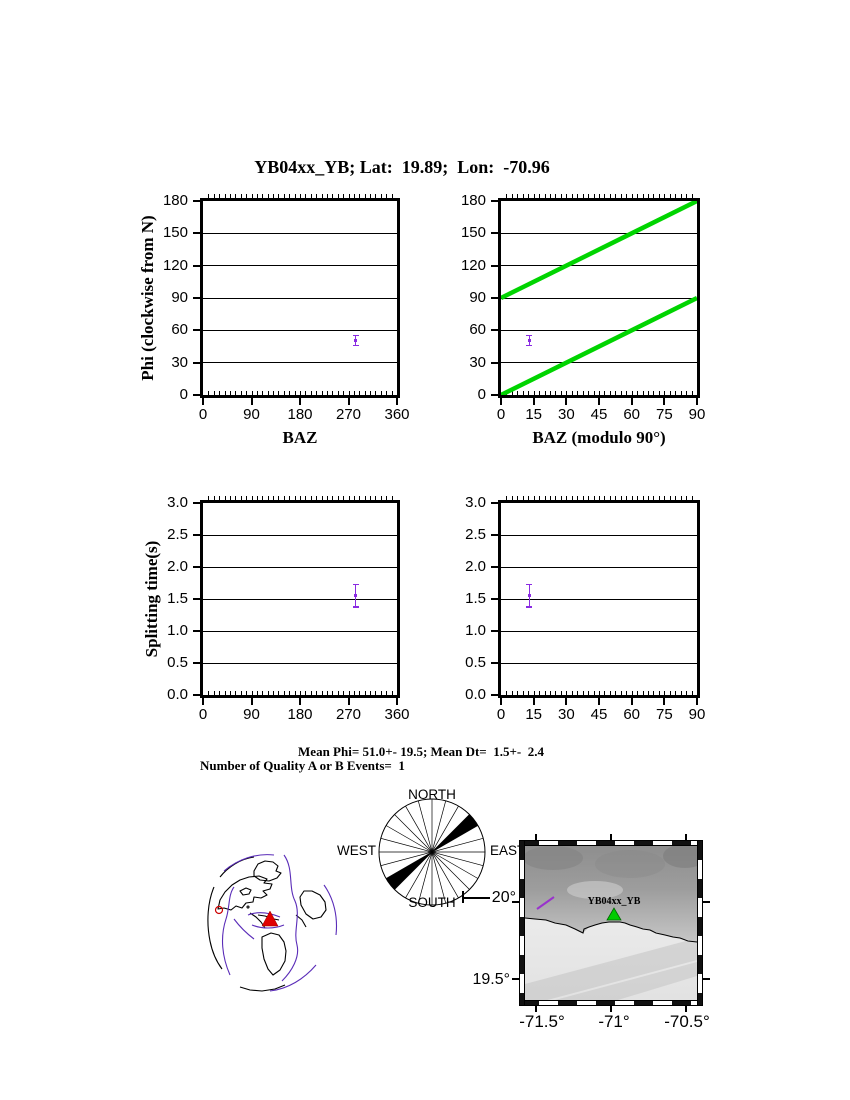  Describe the element at coordinates (245, 891) in the screenshot. I see `coastline-hudson` at that location.